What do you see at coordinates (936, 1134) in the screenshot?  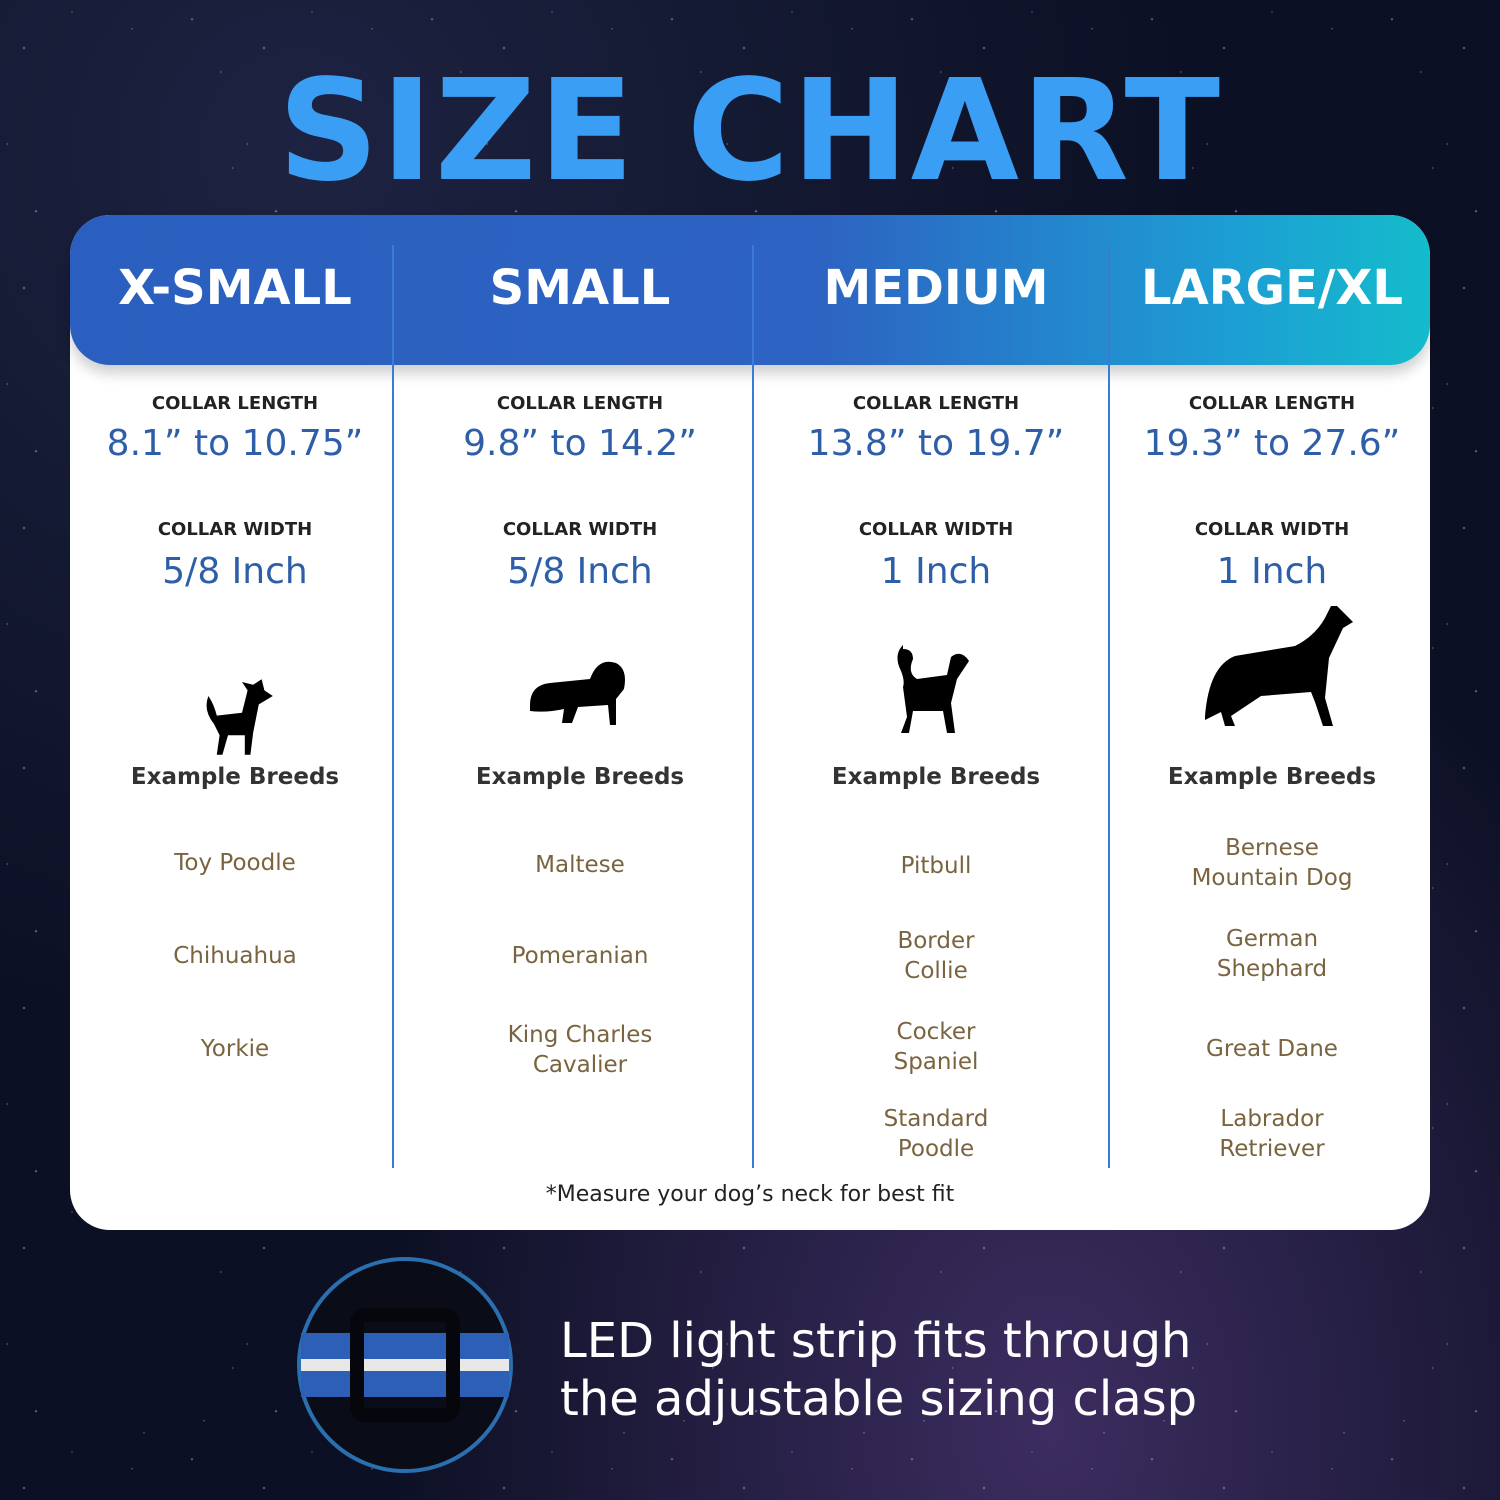 I see `breed: Standard Poodle` at bounding box center [936, 1134].